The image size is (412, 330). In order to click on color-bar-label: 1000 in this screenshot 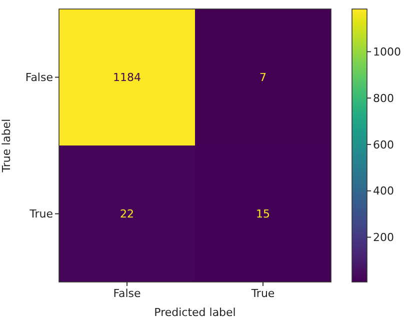, I will do `click(387, 52)`.